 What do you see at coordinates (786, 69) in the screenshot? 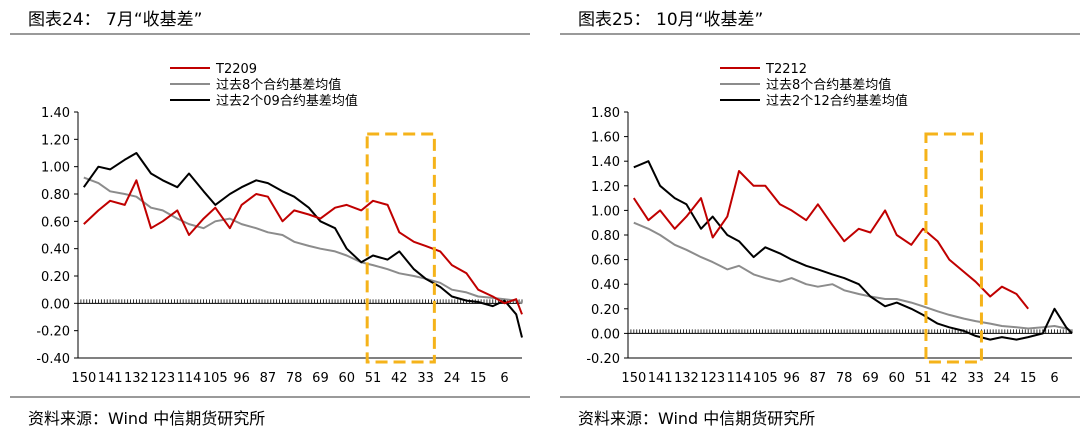
I see `legend-label-0: T2212` at bounding box center [786, 69].